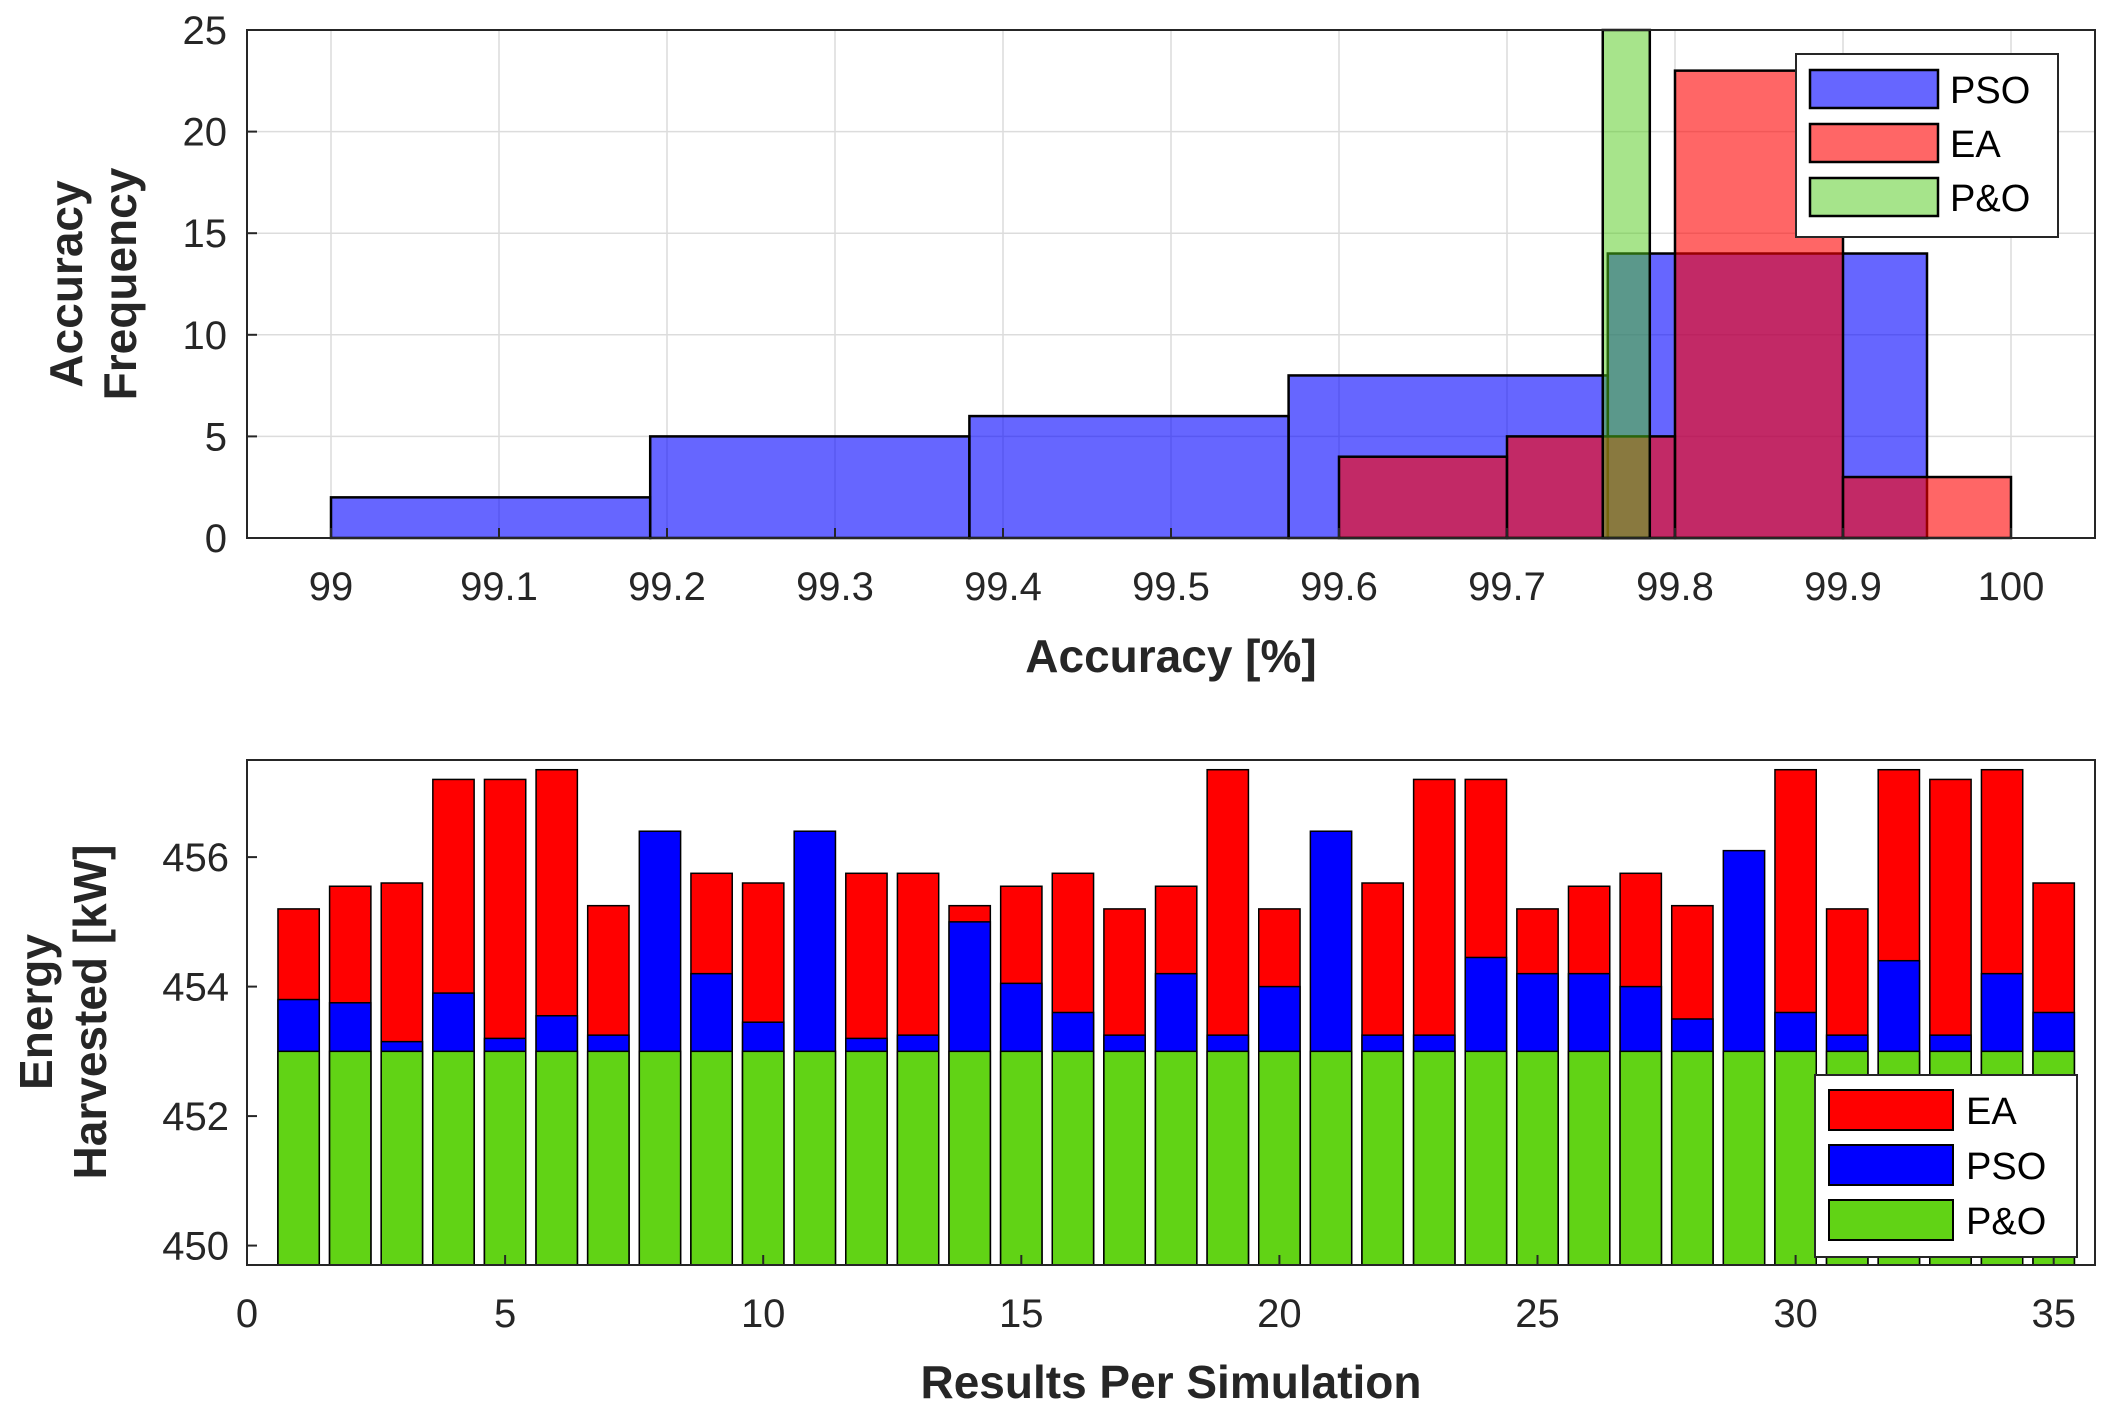  I want to click on histogram-x-tick-label: 99.1, so click(499, 587).